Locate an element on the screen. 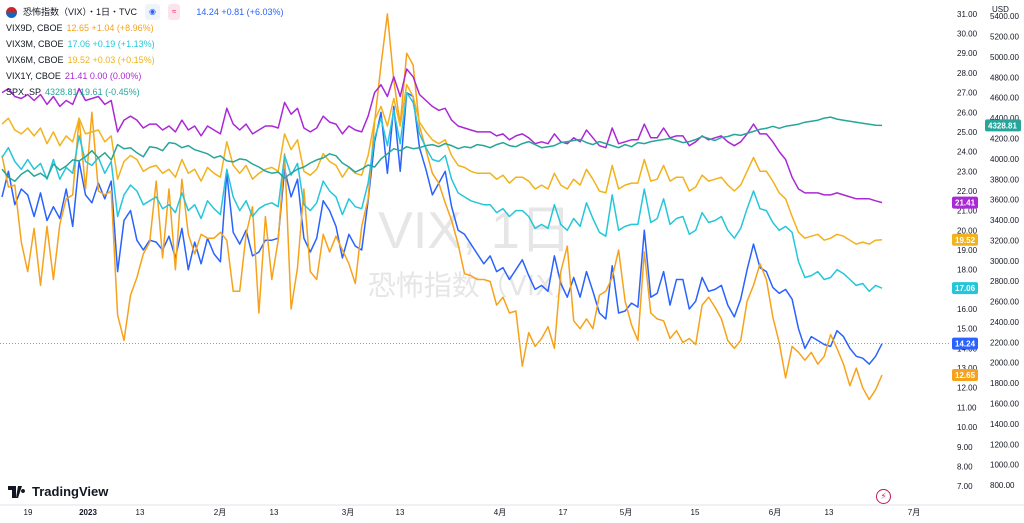 This screenshot has height=523, width=1024. right-axis-tick-label: 2800.00 is located at coordinates (1004, 281).